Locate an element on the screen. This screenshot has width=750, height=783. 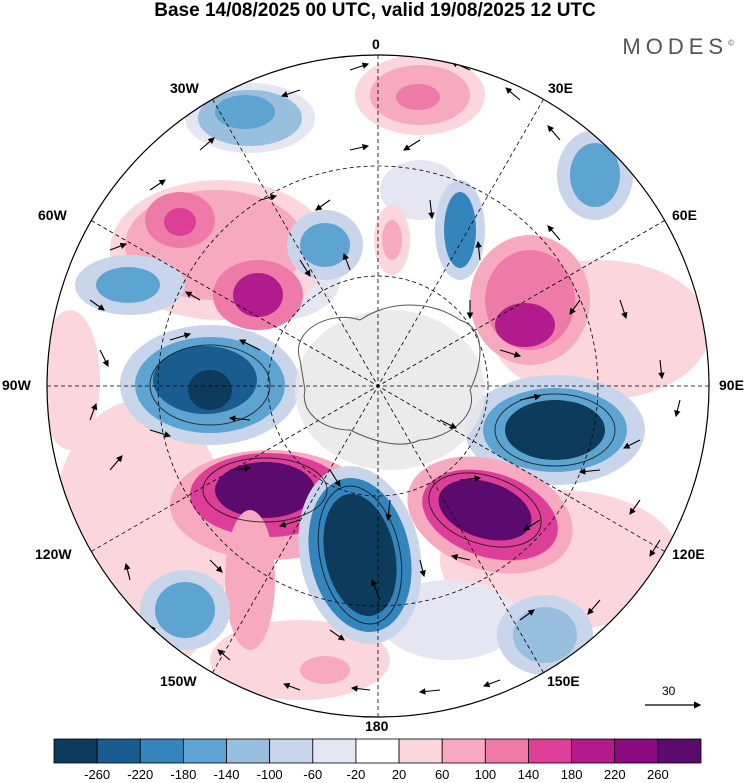
lon-label-90w: 90W is located at coordinates (16, 385).